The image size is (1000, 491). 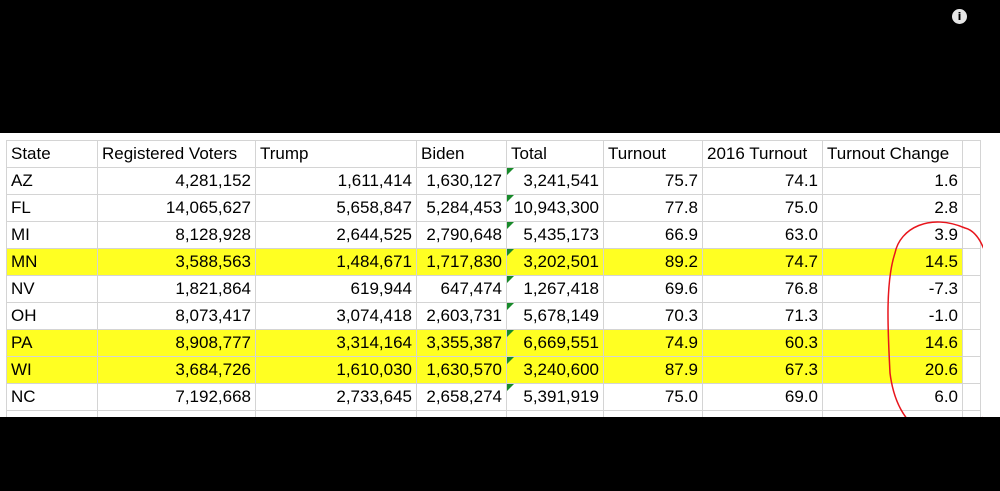 I want to click on cell-trump: 2,733,645, so click(x=336, y=397).